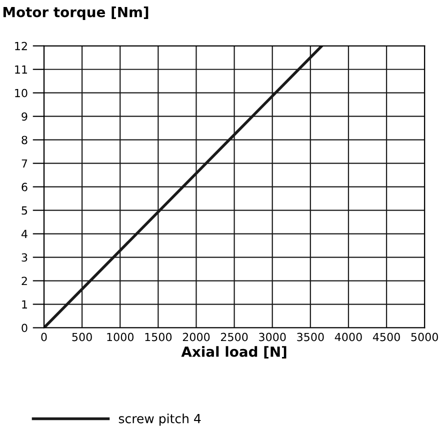  What do you see at coordinates (424, 337) in the screenshot?
I see `x-tick-label: 5000` at bounding box center [424, 337].